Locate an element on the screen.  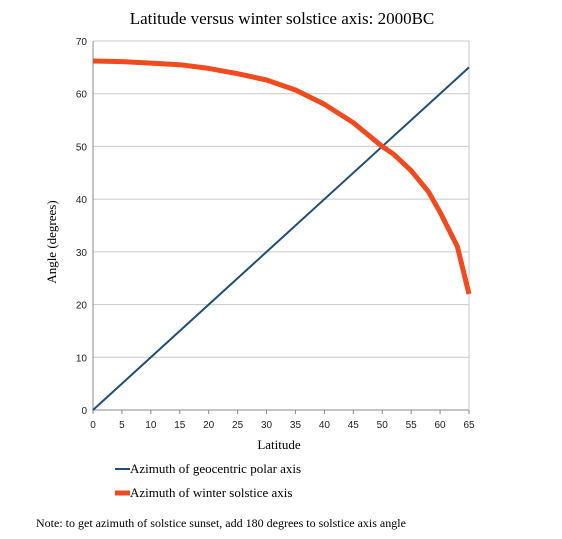
x-tick-label: 25 is located at coordinates (238, 425).